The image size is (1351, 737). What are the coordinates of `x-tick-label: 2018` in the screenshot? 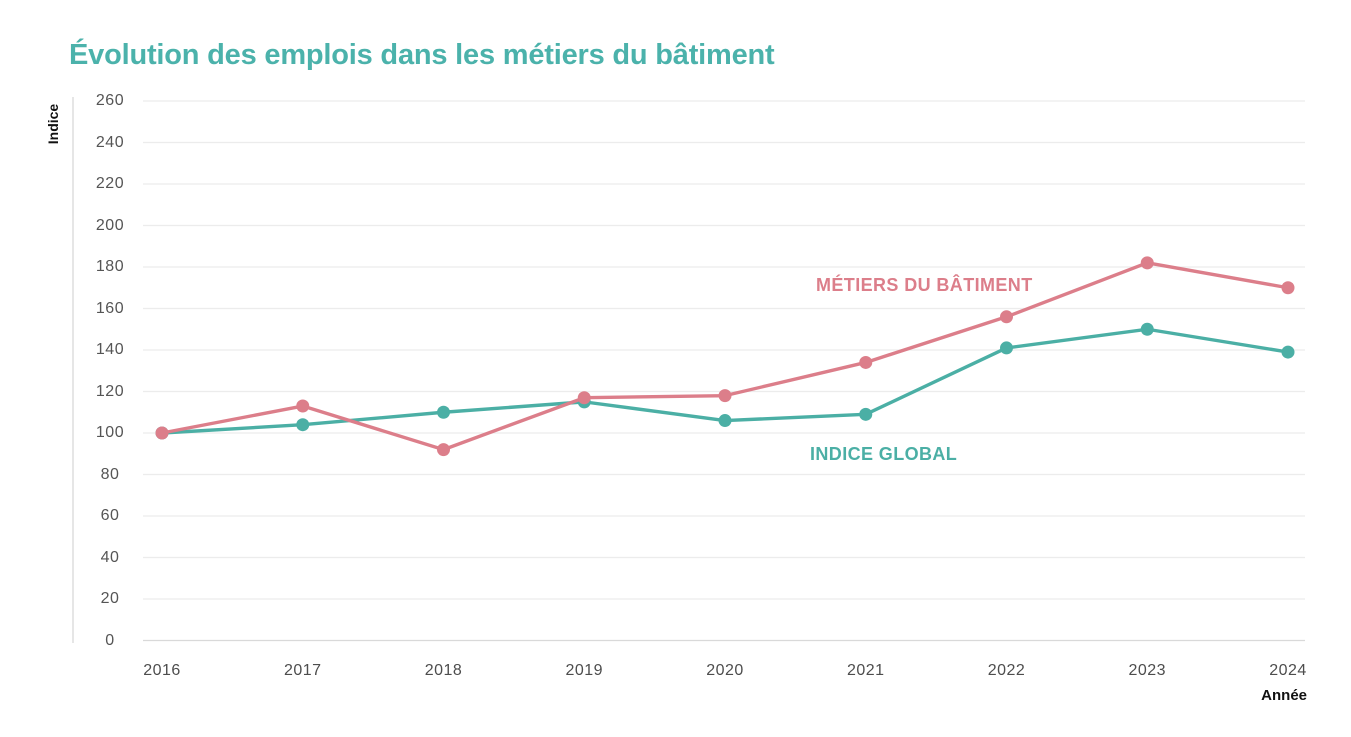 It's located at (443, 670).